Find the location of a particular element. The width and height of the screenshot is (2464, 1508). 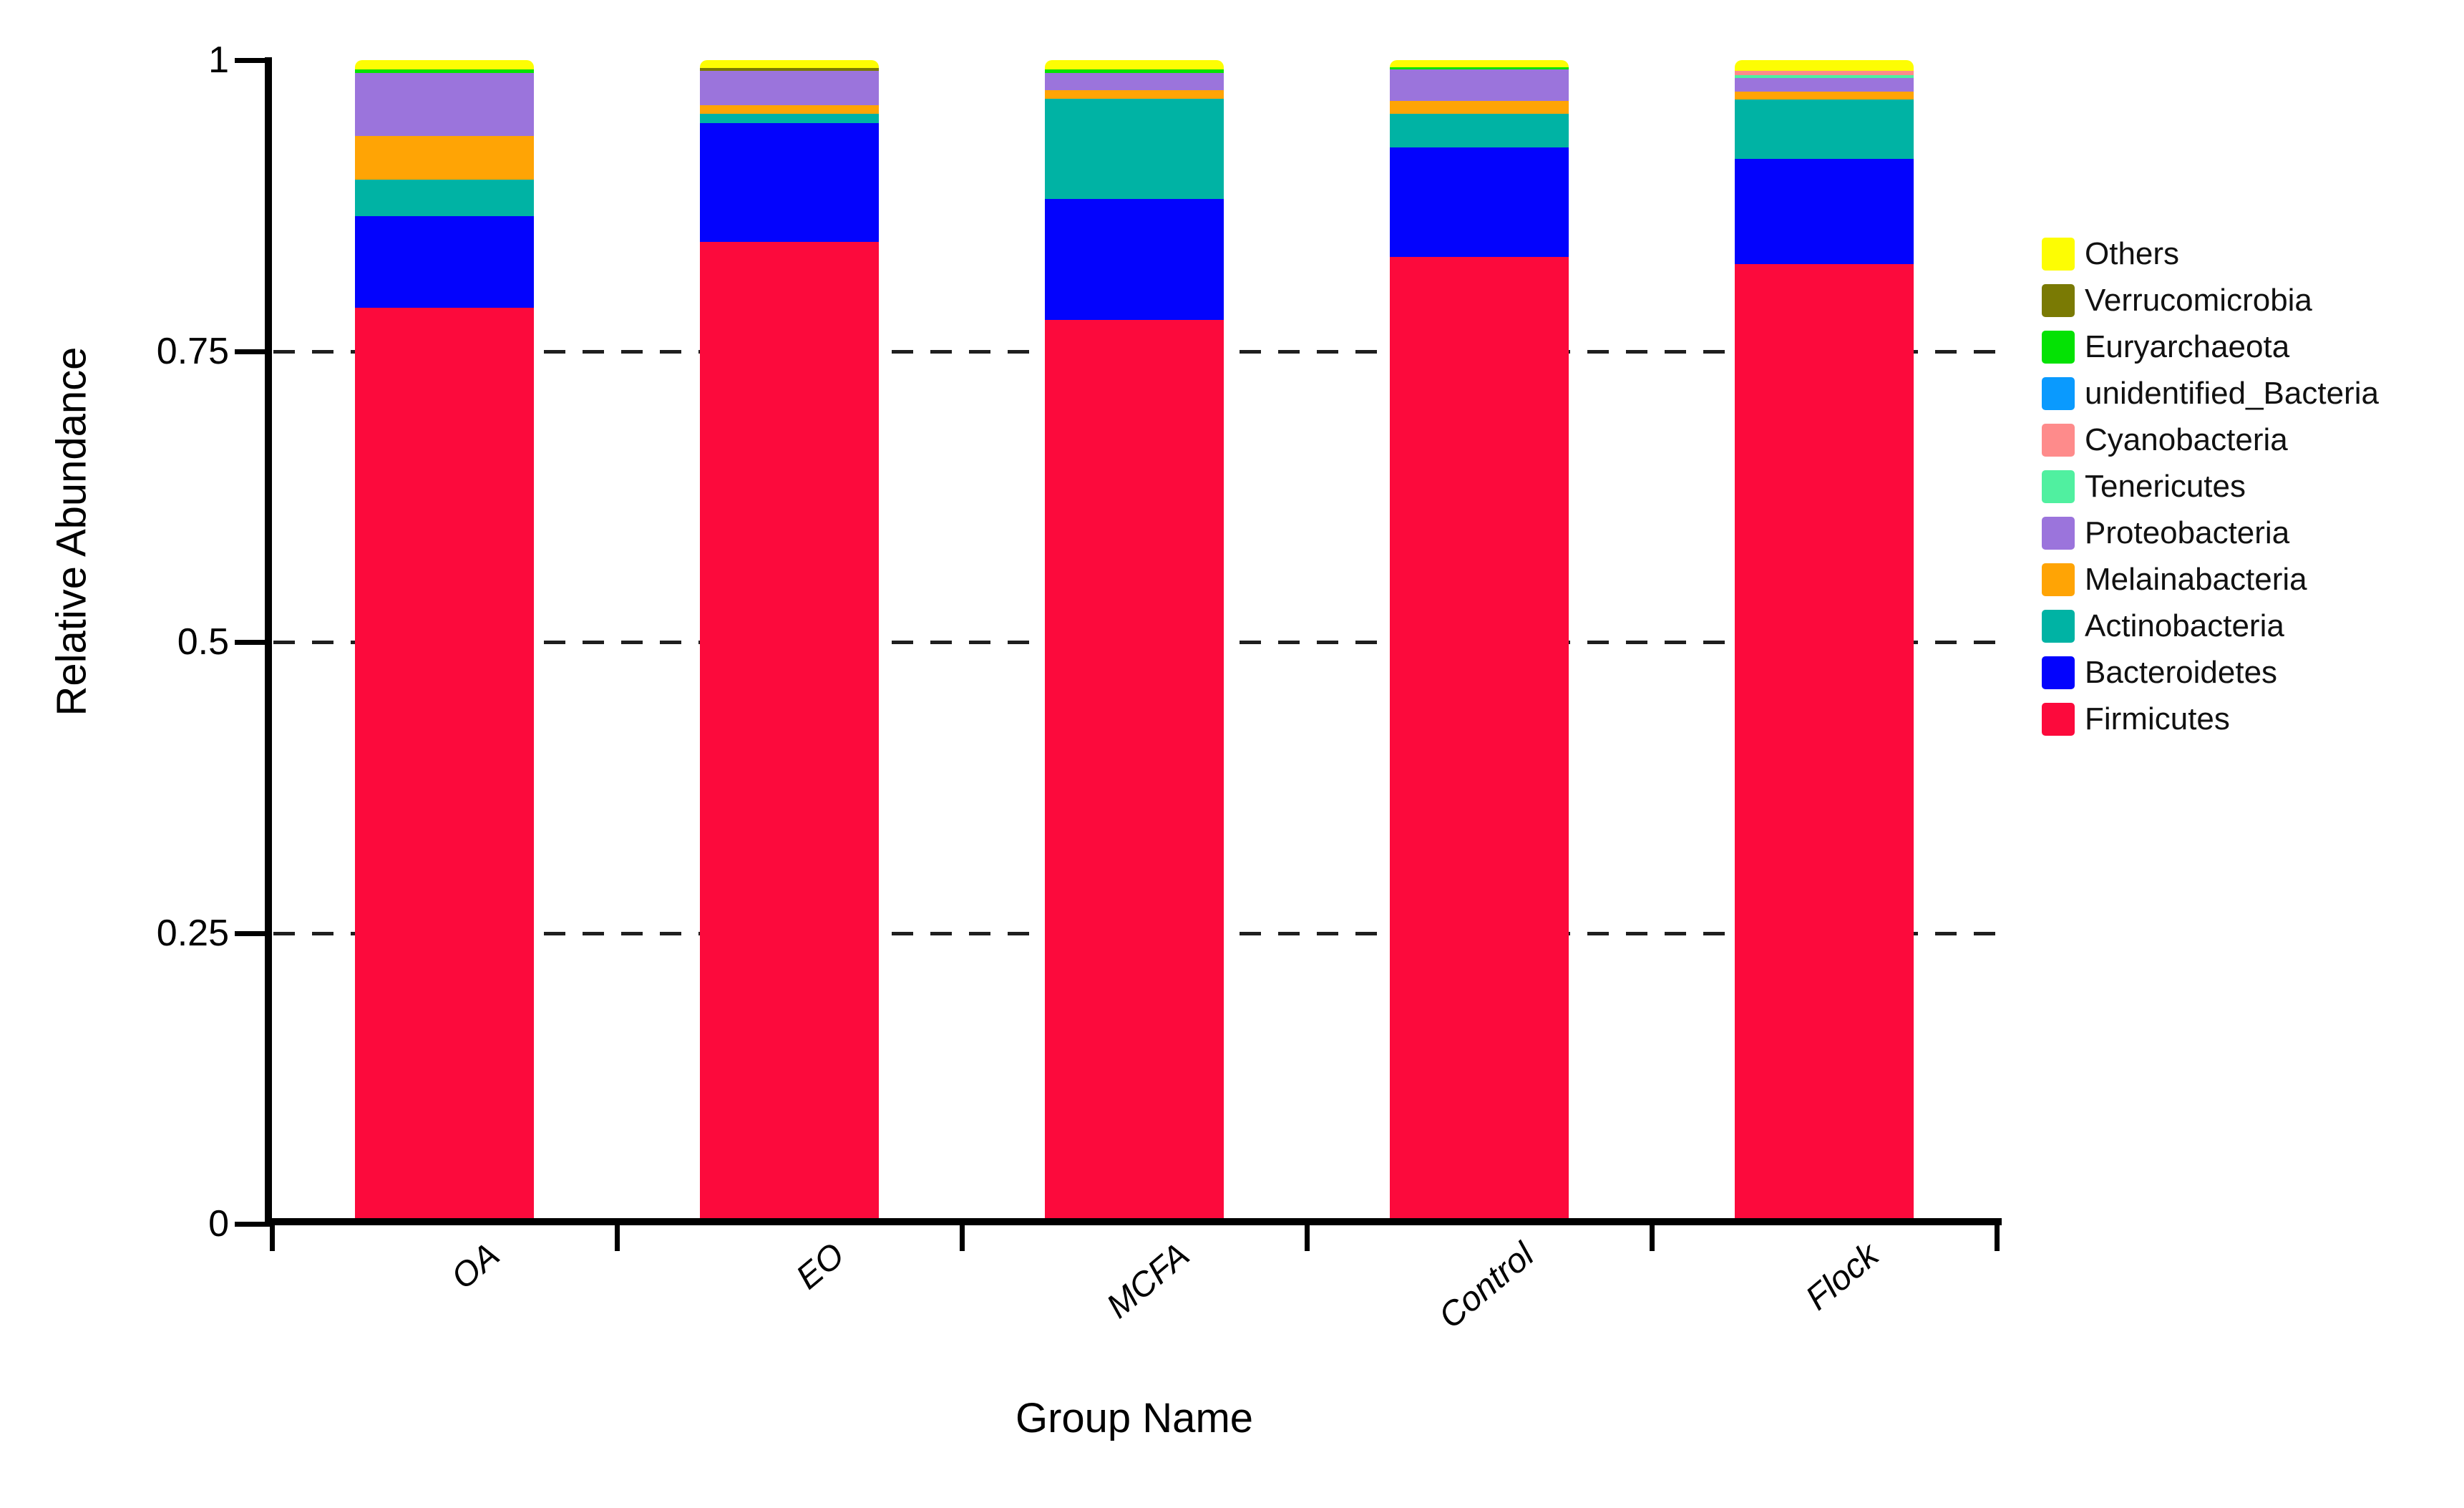

legend-label-Melainabacteria: Melainabacteria is located at coordinates (2196, 579).